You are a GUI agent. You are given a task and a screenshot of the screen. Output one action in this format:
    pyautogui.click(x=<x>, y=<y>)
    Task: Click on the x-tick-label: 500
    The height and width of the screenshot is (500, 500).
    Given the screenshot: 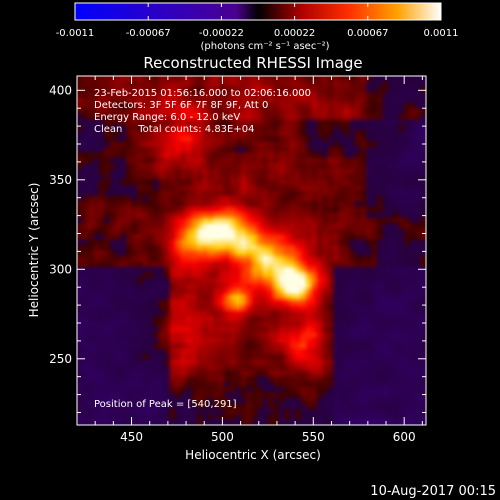 What is the action you would take?
    pyautogui.click(x=222, y=437)
    